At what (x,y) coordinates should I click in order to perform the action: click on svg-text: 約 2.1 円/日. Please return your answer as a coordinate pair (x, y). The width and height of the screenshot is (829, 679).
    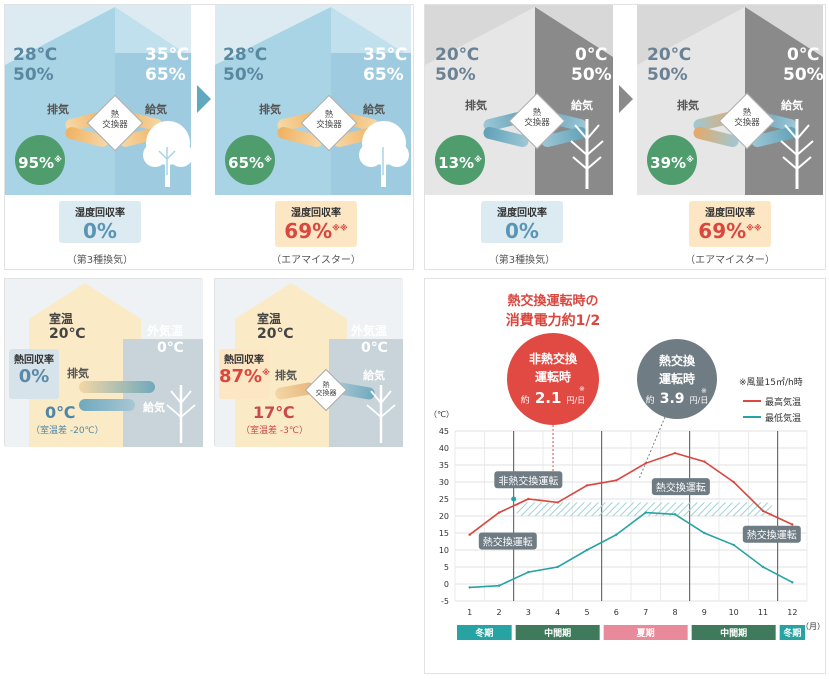
    Looking at the image, I should click on (553, 397).